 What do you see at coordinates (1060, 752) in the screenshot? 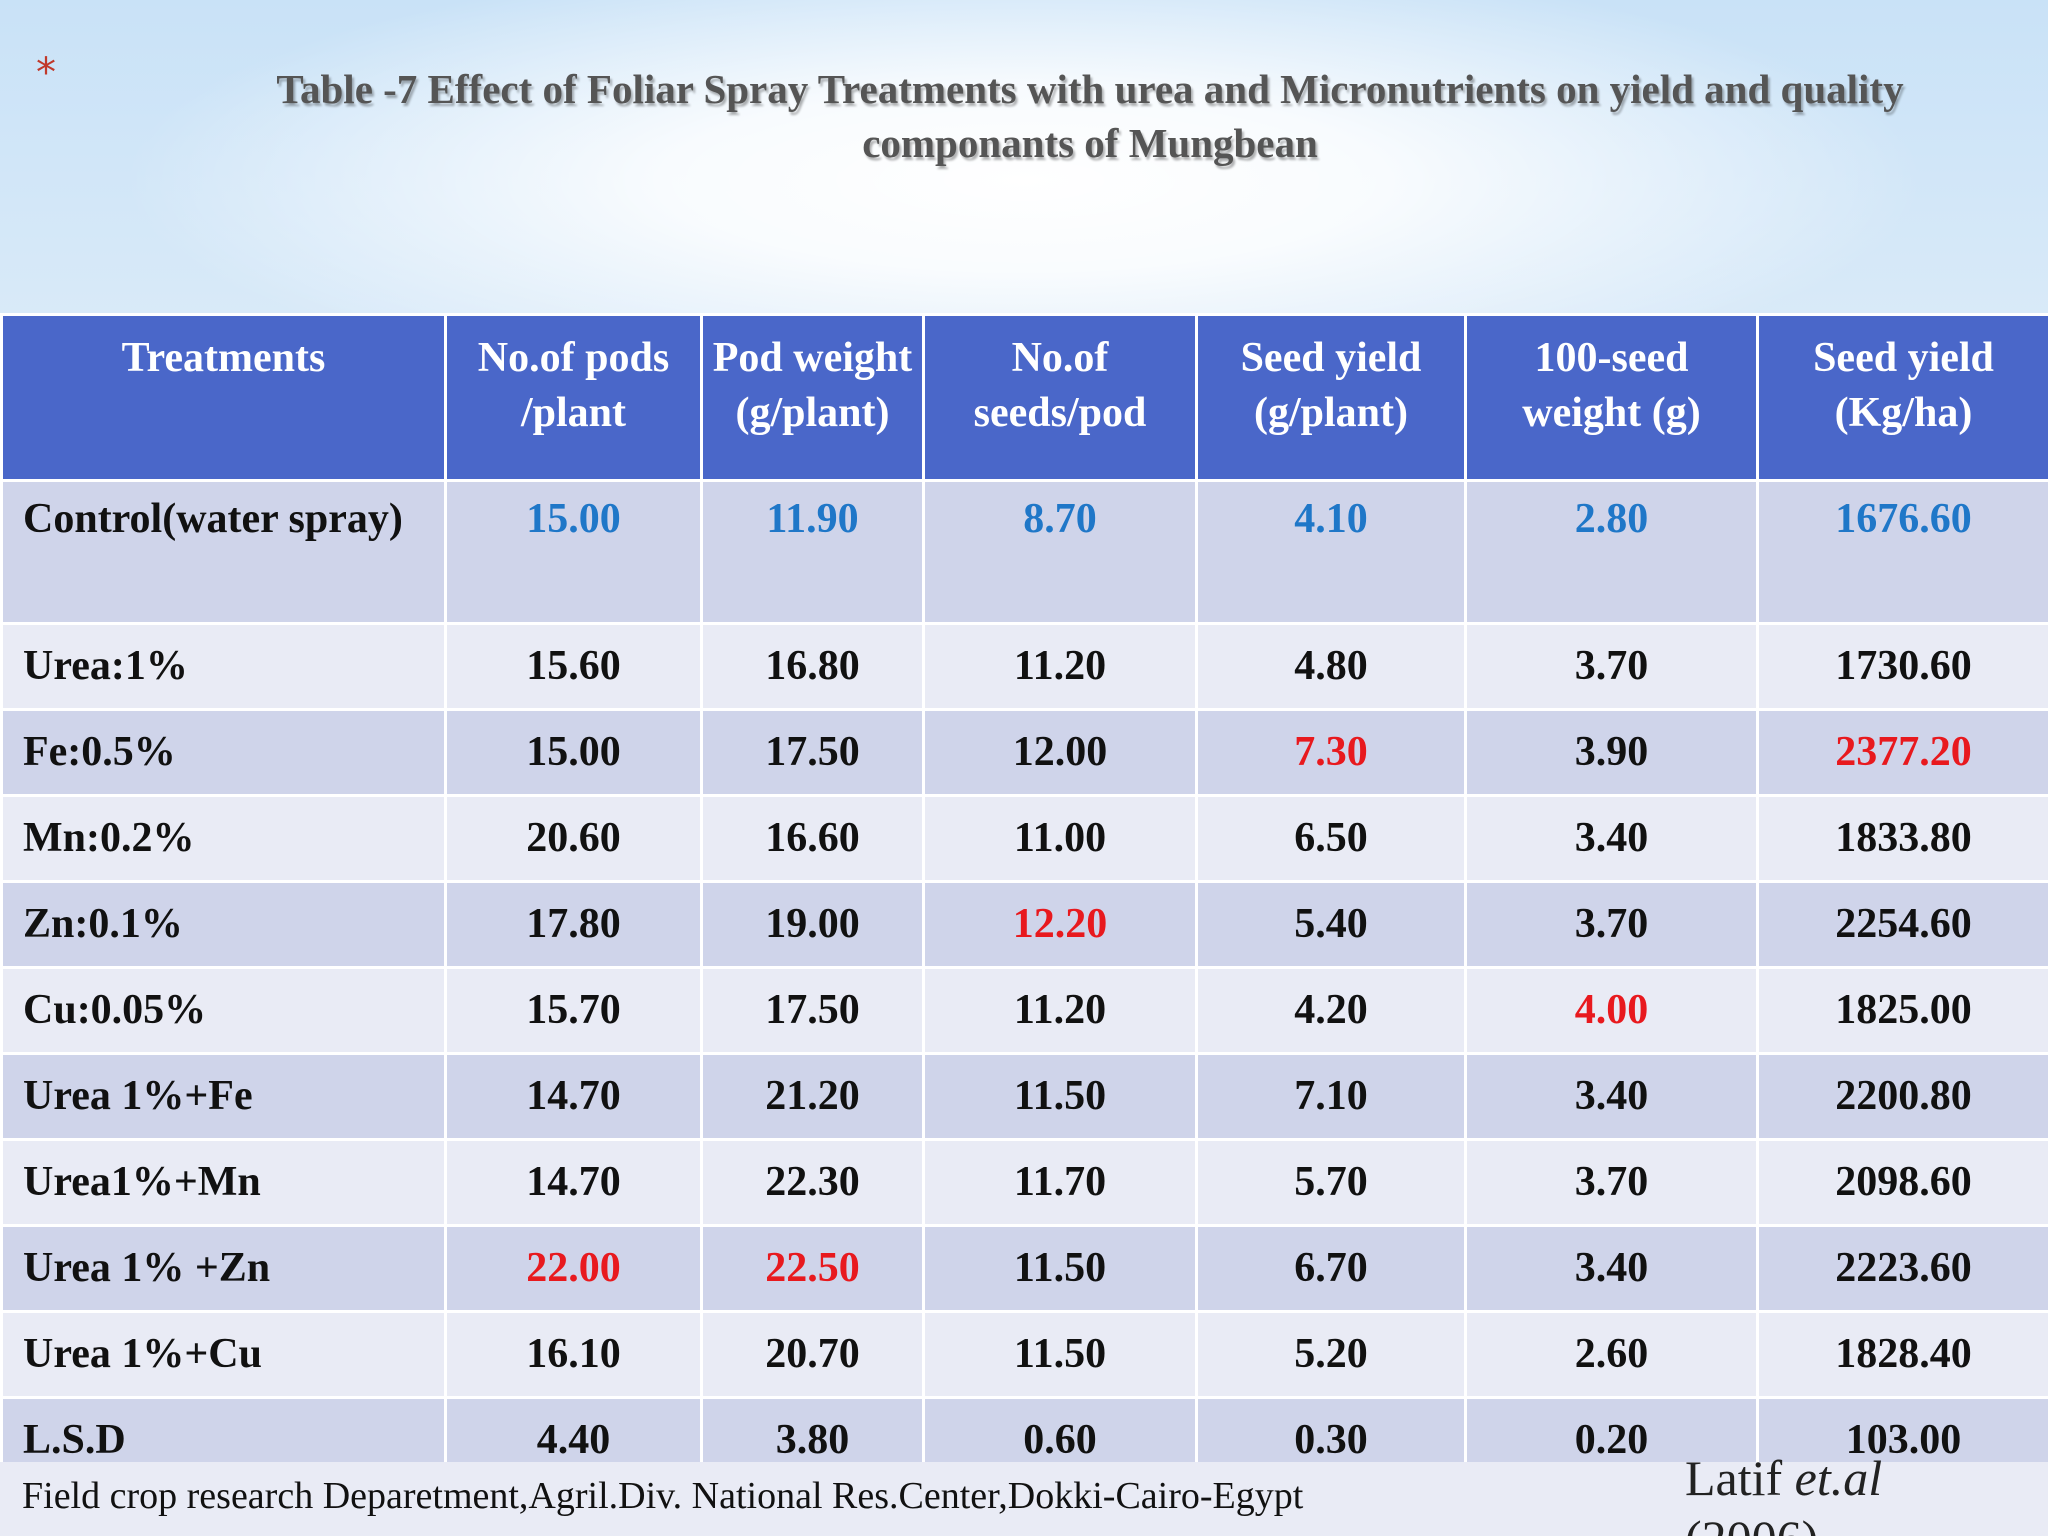
I see `value-cell: 12.00` at bounding box center [1060, 752].